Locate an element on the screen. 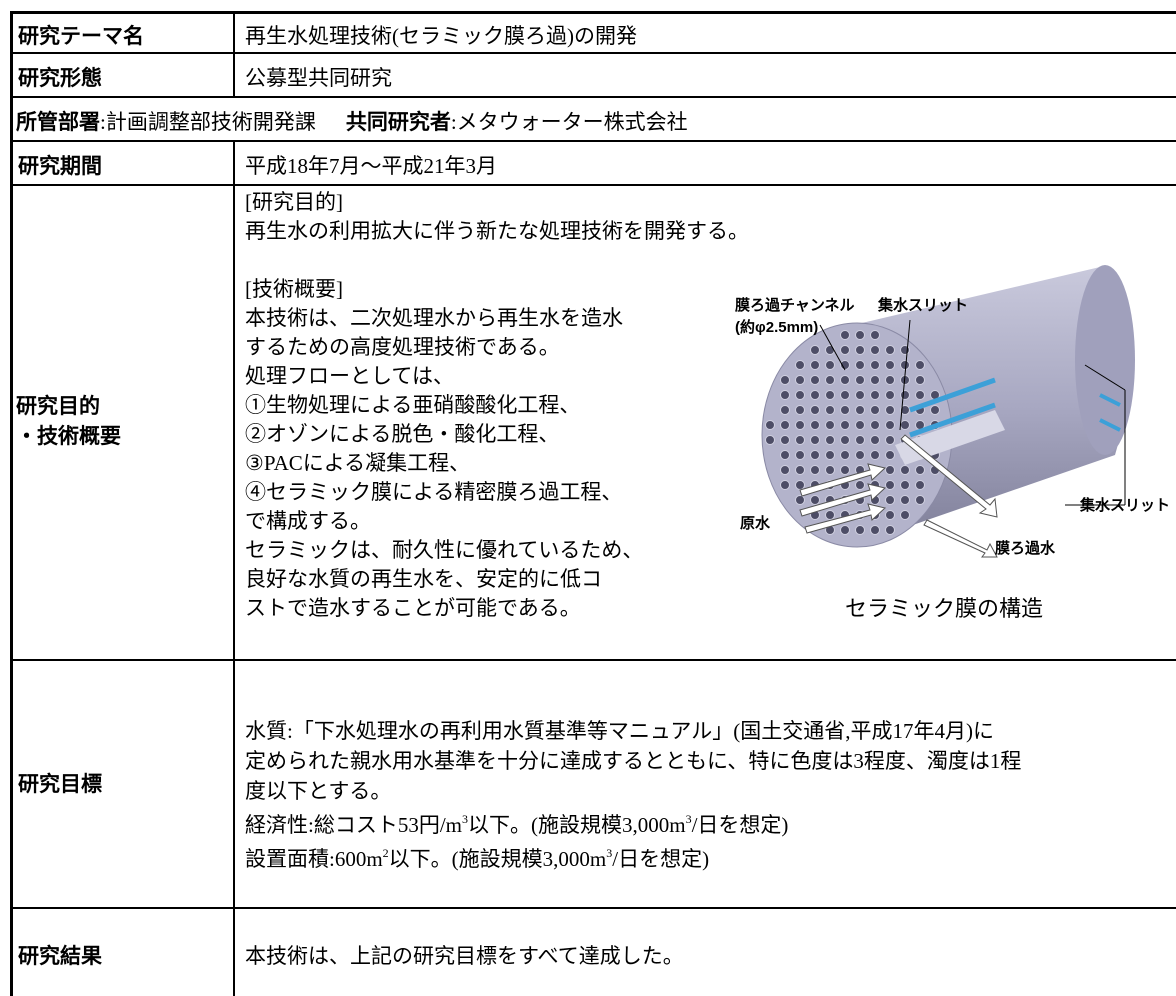 This screenshot has height=996, width=1176. text-line: 経済性:総コスト53円/m3以下。(施設規模3,000m3/日を想定) is located at coordinates (633, 825).